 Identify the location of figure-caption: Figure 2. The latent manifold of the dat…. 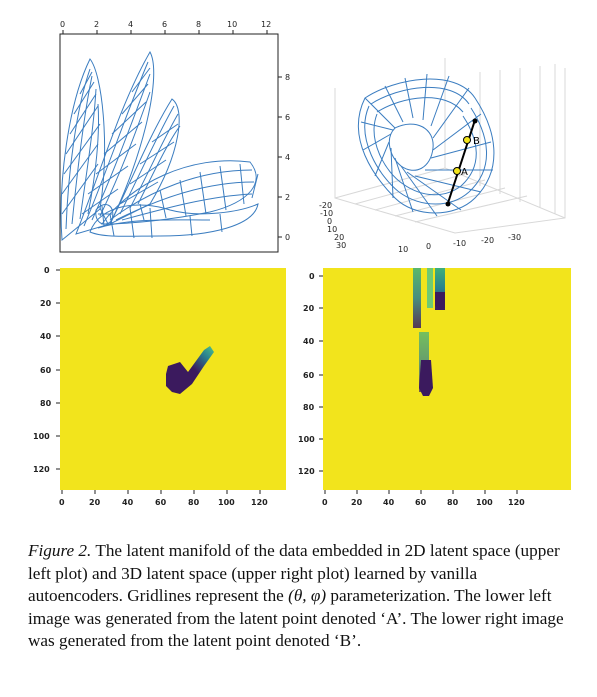
(302, 596).